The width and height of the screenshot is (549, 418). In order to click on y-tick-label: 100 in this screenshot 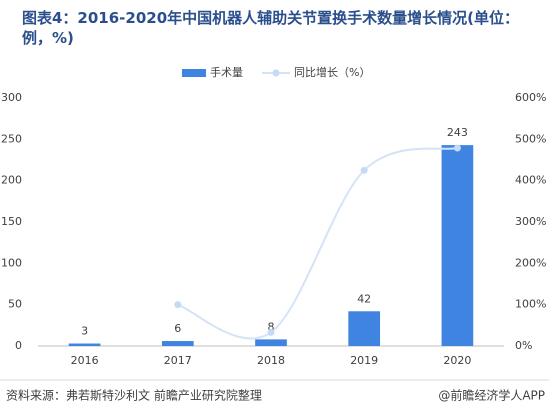, I will do `click(11, 262)`.